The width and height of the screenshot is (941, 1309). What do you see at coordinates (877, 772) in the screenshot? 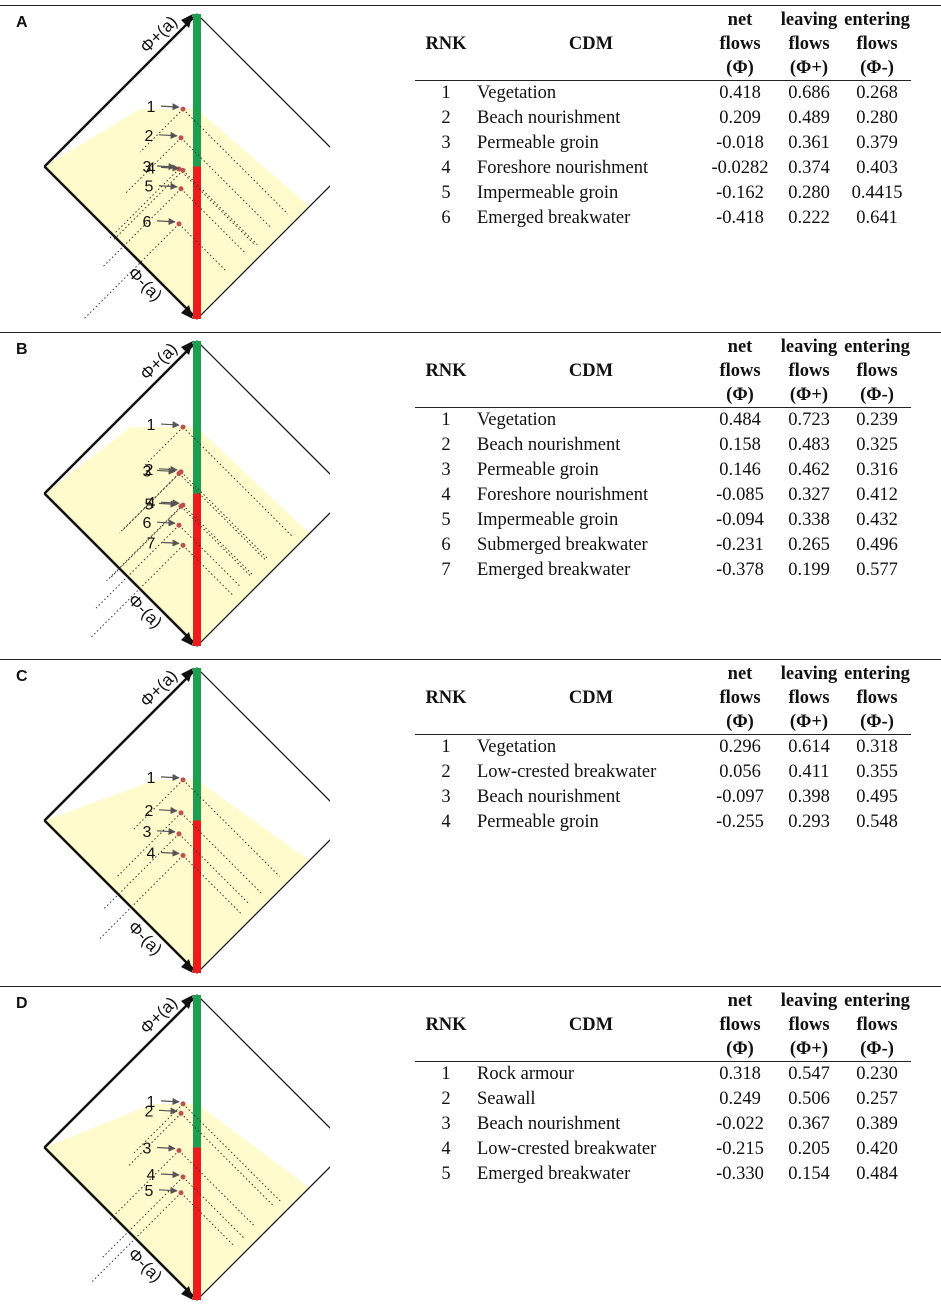
I see `cell-entering-flow: 0.355` at bounding box center [877, 772].